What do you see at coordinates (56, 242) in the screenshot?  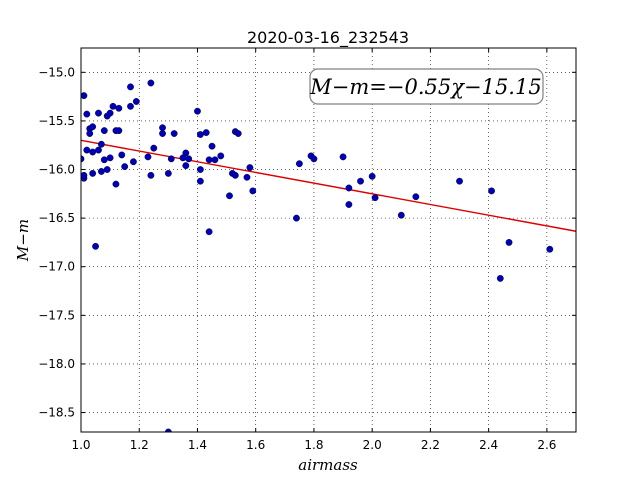 I see `y-tick-labels: −15.0 −15.5 −16.0 −16.5 −17.0 −17.5 −18.0 −18.5` at bounding box center [56, 242].